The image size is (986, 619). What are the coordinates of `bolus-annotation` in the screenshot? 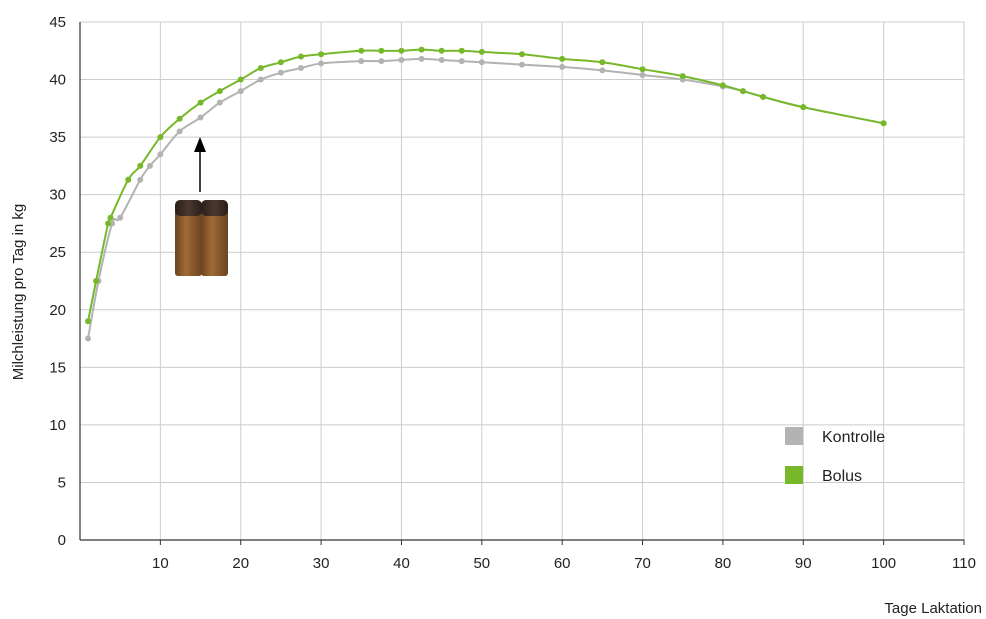 It's located at (201, 206).